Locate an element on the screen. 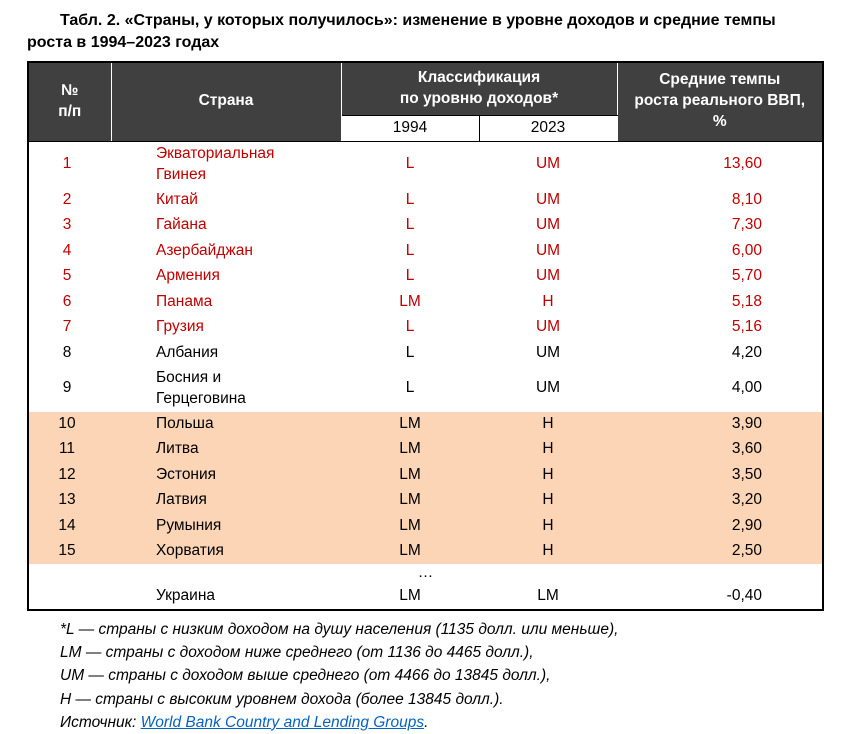 The width and height of the screenshot is (847, 734). source-link: World Bank Country and Lending Groups is located at coordinates (282, 722).